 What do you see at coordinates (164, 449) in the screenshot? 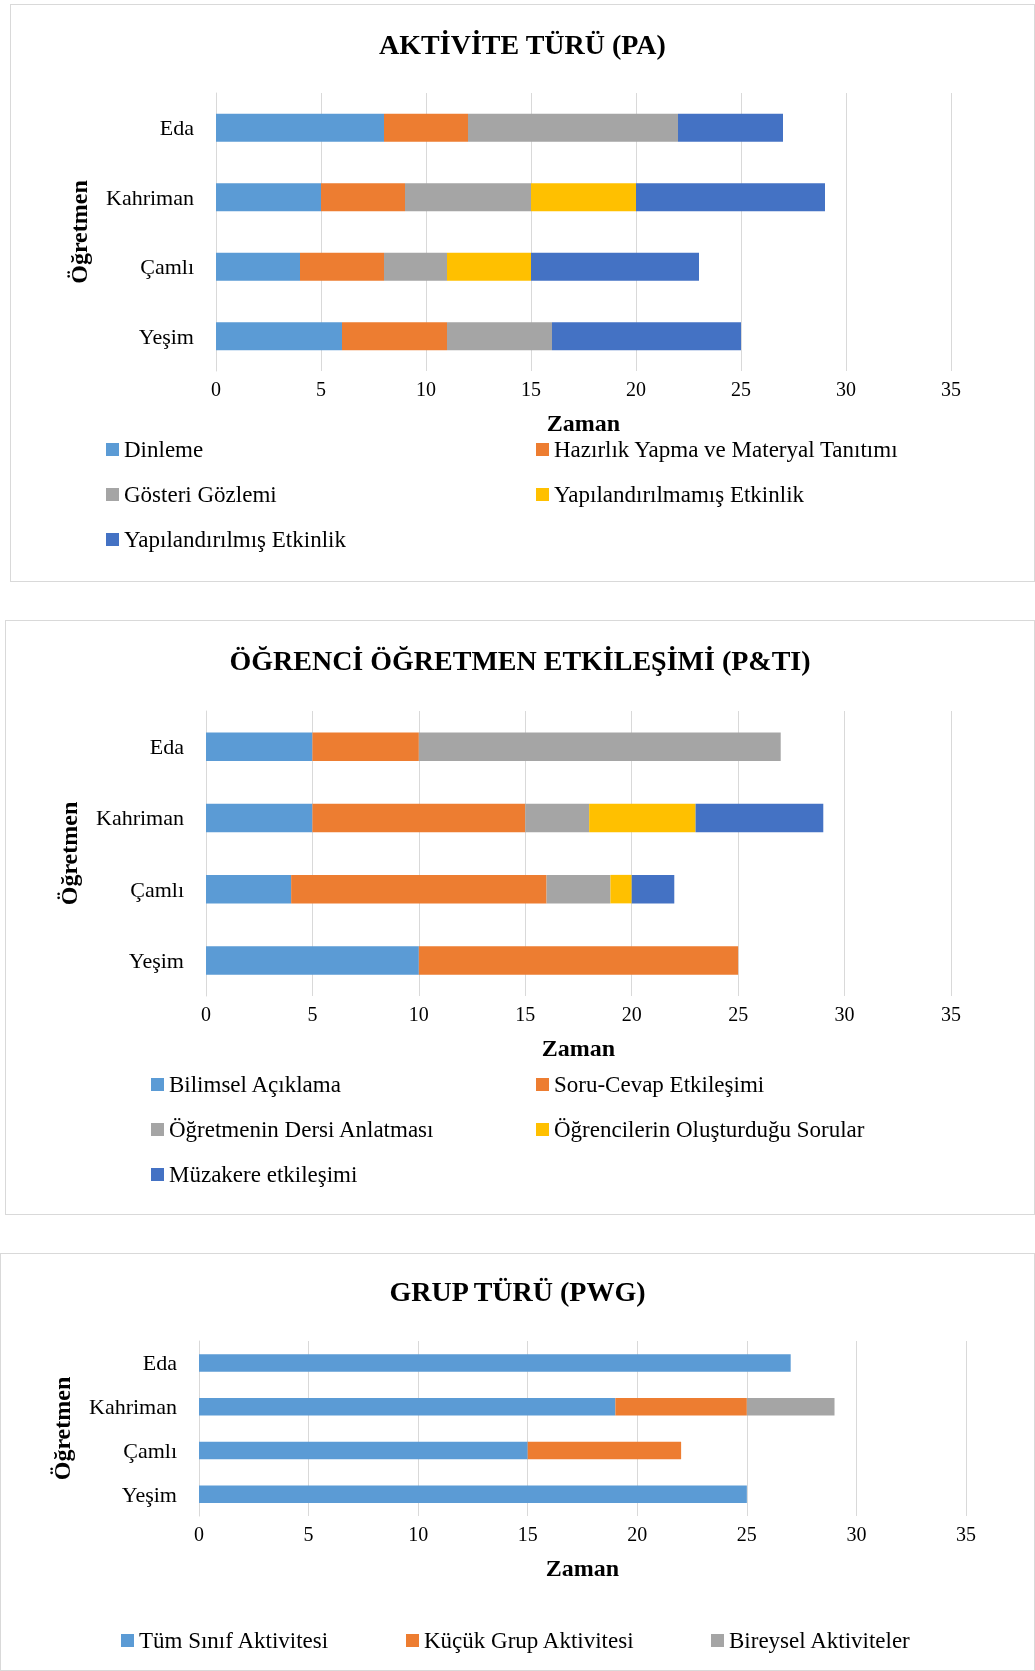
I see `legend-label: Dinleme` at bounding box center [164, 449].